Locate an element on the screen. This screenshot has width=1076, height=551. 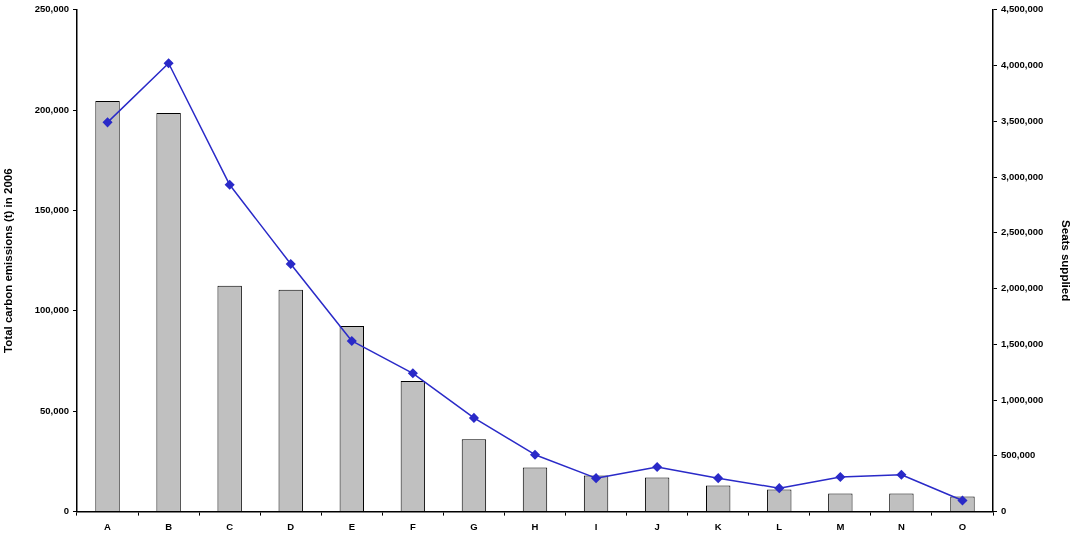
y-tick-label: 200,000 is located at coordinates (51, 109).